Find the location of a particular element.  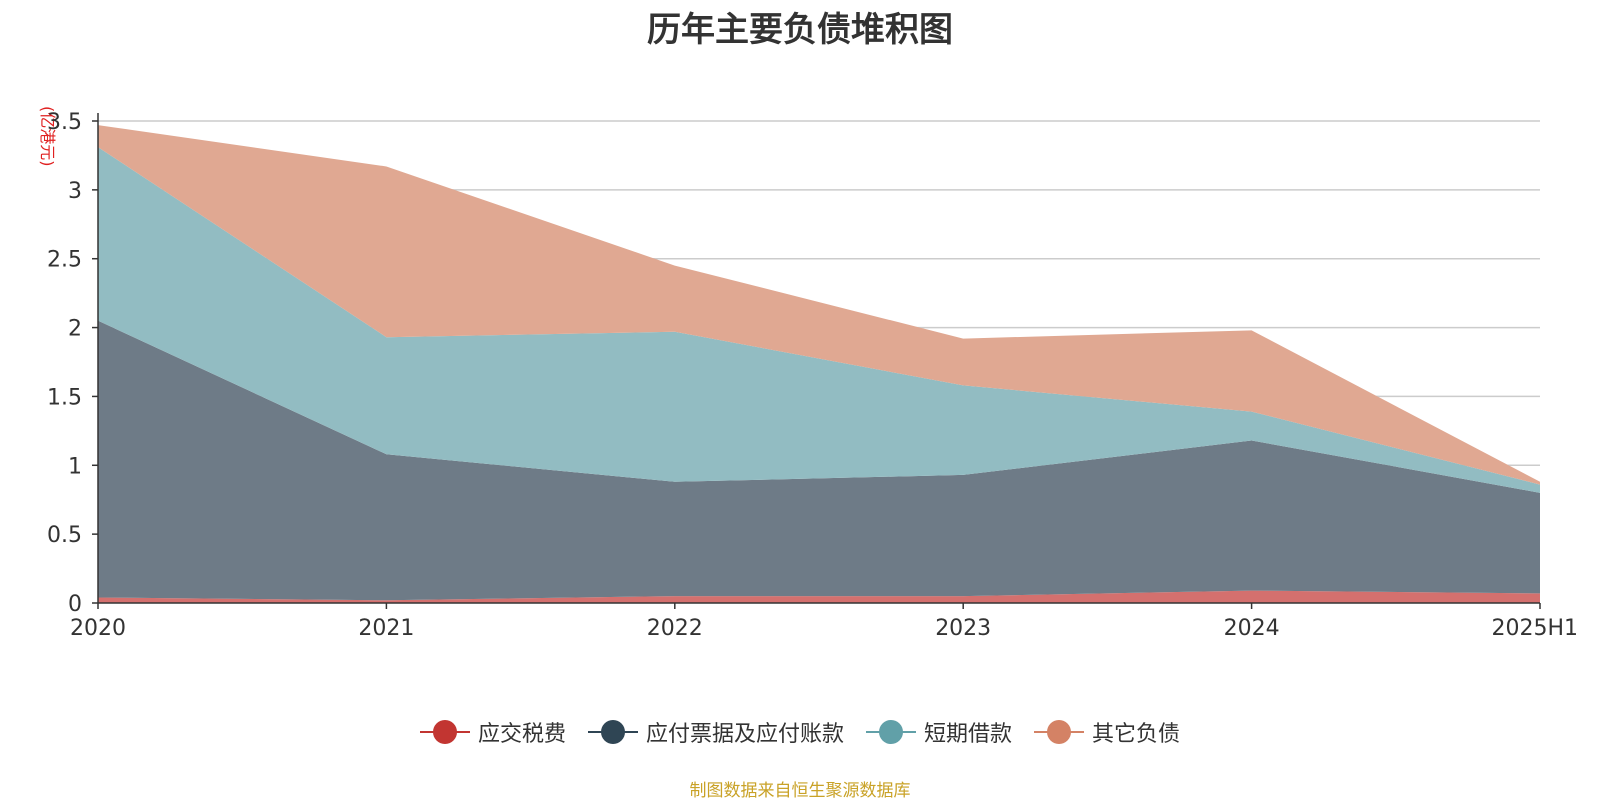

legend-item: 其它负债 is located at coordinates (1107, 732).